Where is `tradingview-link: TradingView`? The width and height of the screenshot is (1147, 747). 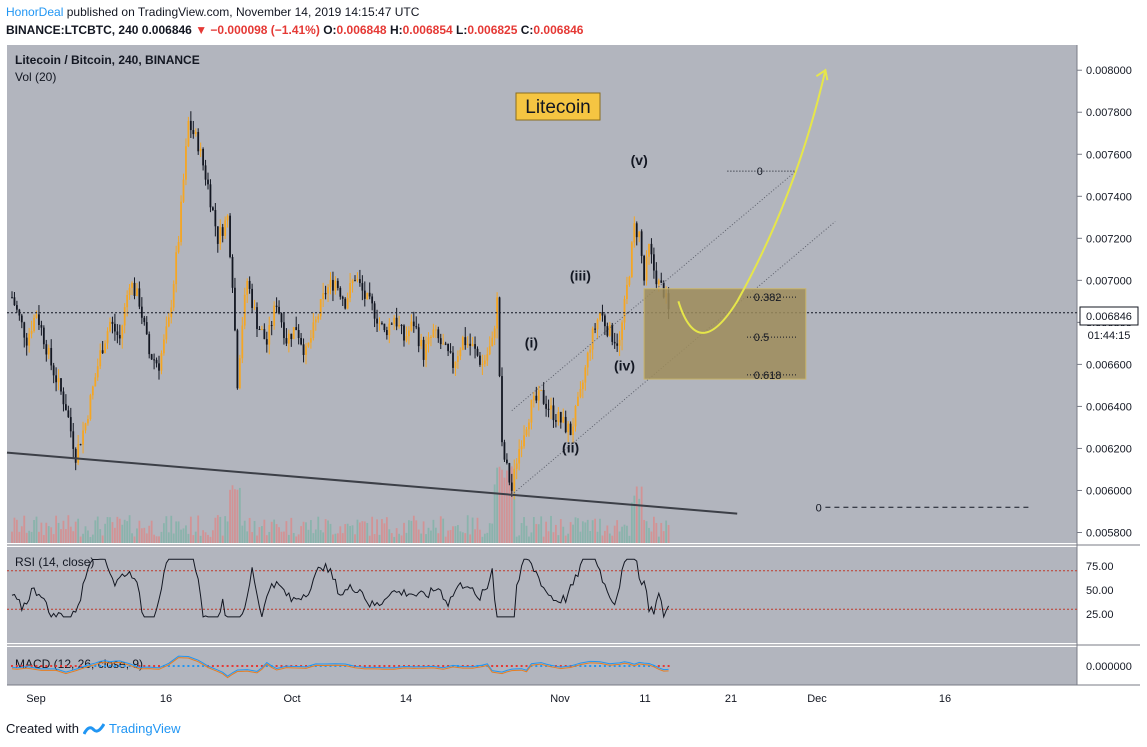 tradingview-link: TradingView is located at coordinates (144, 728).